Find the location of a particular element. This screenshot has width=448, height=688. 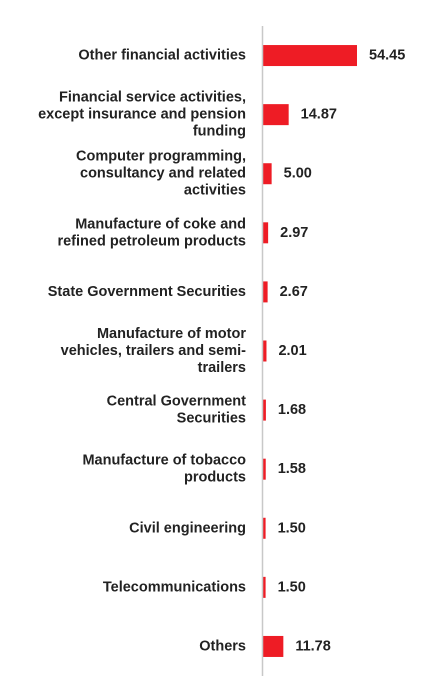

category-label-line: Other financial activities is located at coordinates (162, 56).